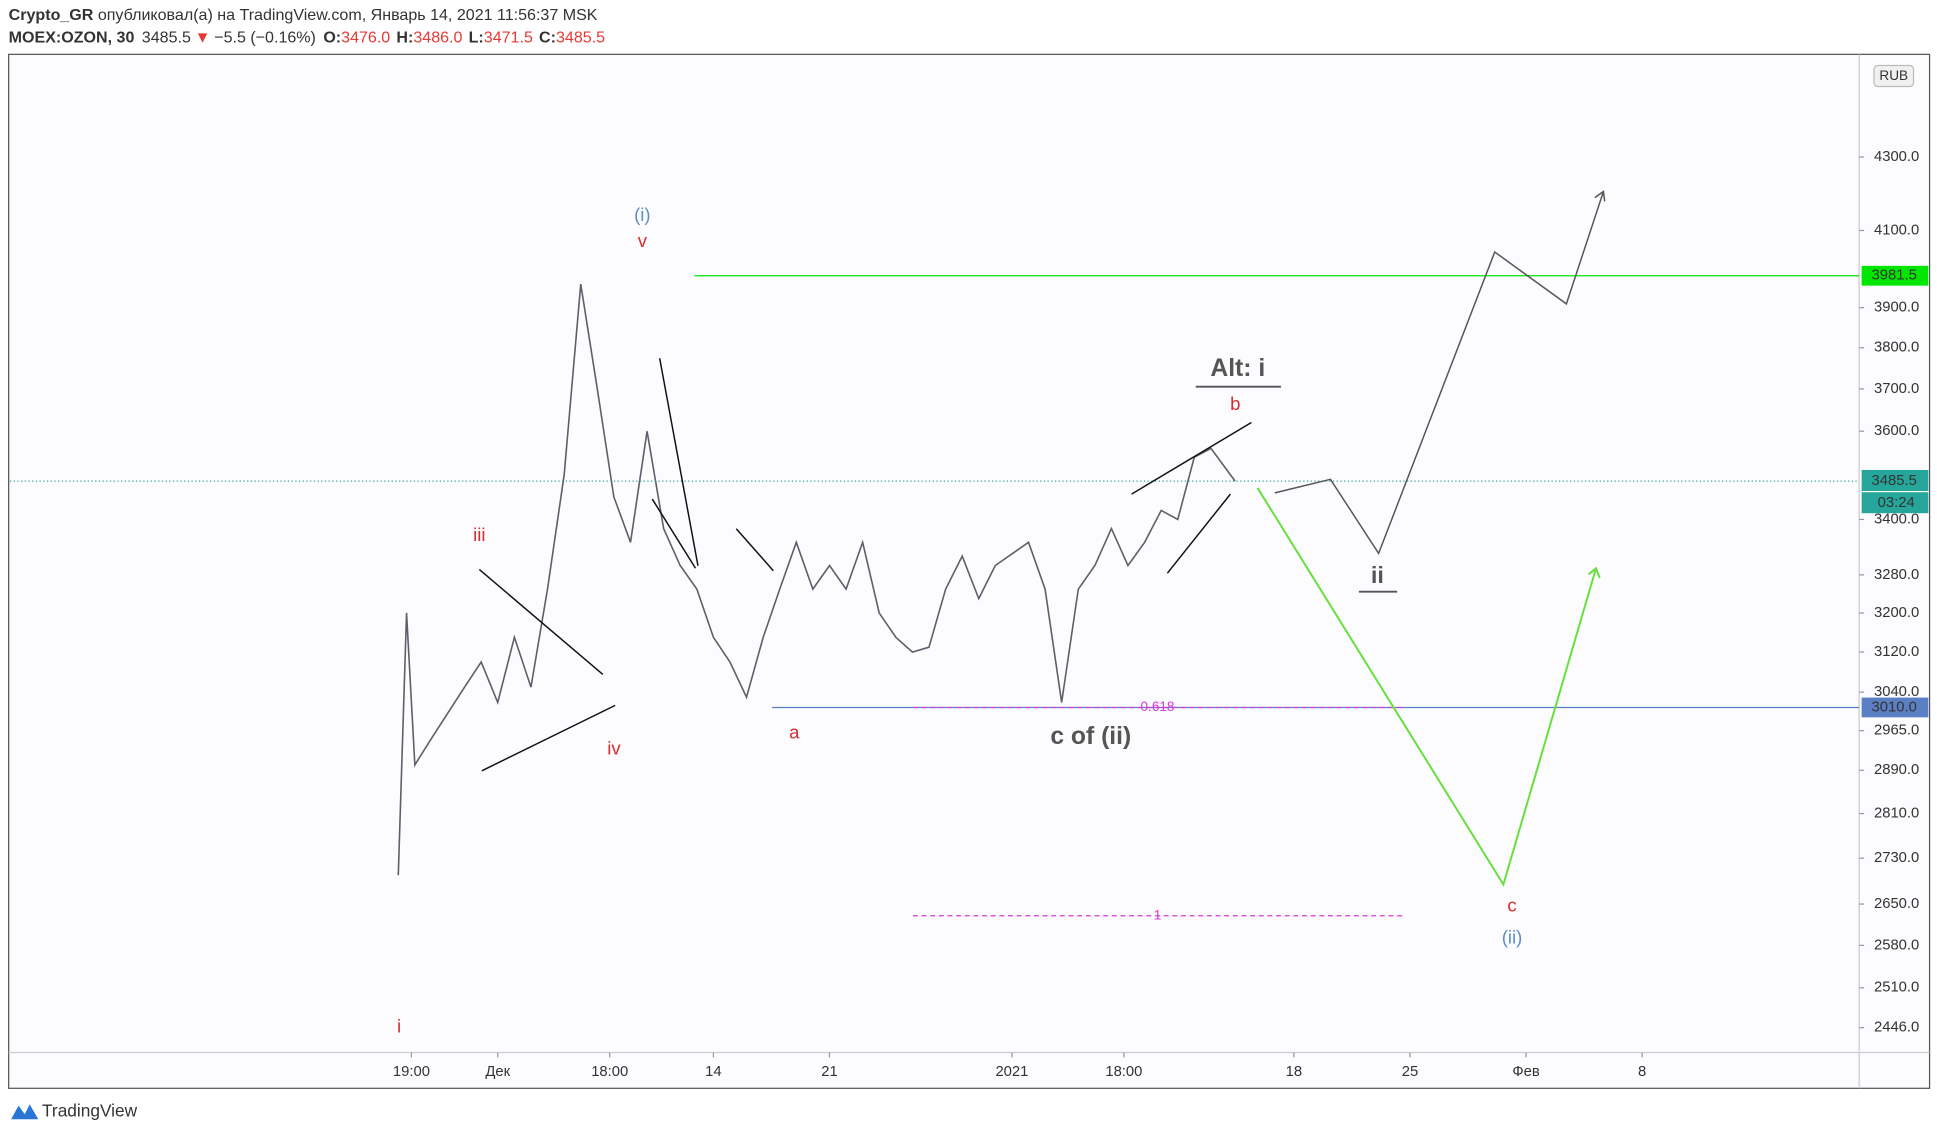 The height and width of the screenshot is (1135, 1937). Describe the element at coordinates (1896, 652) in the screenshot. I see `y-tick-label: 3120.0` at that location.